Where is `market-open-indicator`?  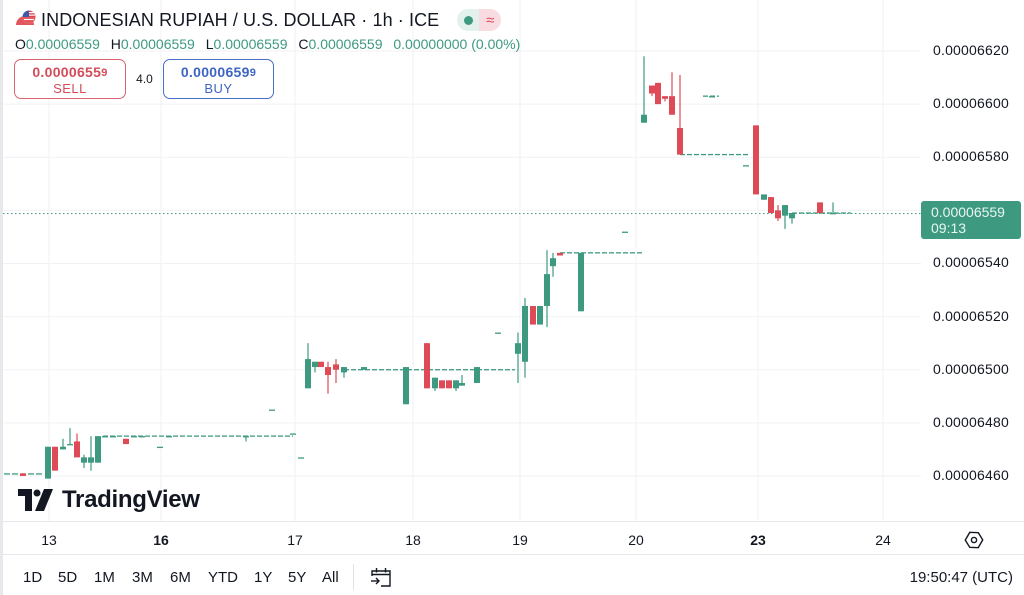 market-open-indicator is located at coordinates (468, 20).